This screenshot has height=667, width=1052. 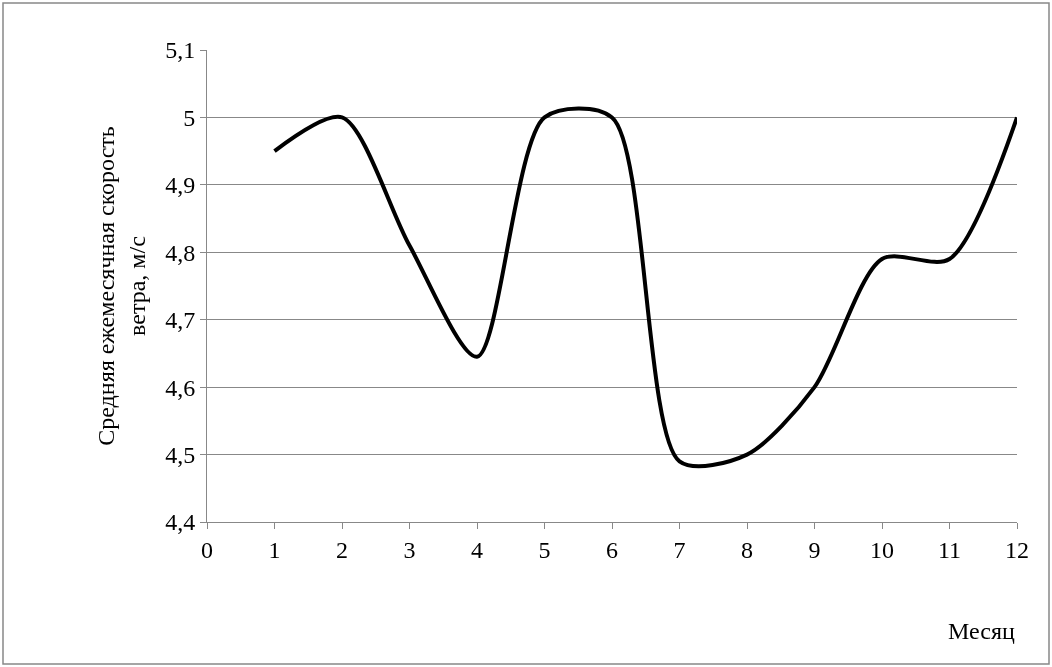 I want to click on y-tick-label: 4,4, so click(x=180, y=522).